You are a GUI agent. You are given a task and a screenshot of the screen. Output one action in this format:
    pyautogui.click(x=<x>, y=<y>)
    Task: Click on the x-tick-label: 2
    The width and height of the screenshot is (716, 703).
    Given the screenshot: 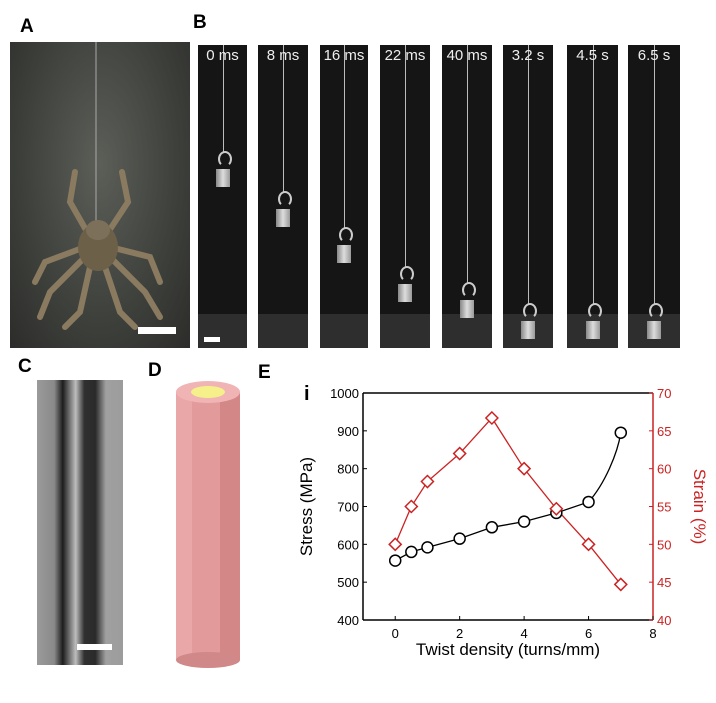 What is the action you would take?
    pyautogui.click(x=459, y=633)
    